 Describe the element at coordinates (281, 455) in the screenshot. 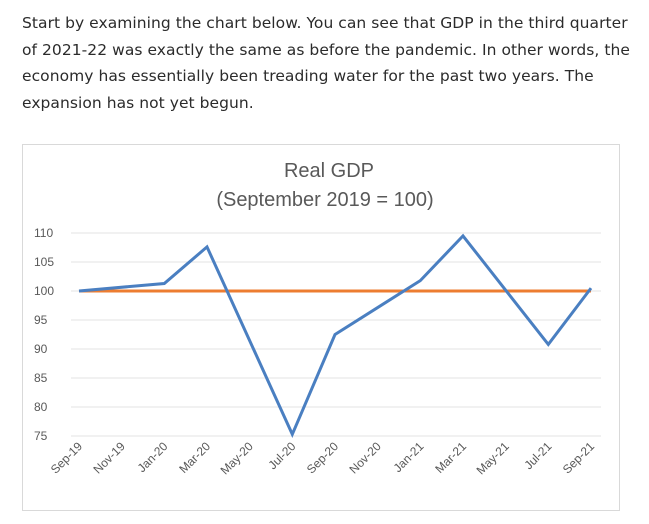

I see `x-tick-label: Jul-20` at that location.